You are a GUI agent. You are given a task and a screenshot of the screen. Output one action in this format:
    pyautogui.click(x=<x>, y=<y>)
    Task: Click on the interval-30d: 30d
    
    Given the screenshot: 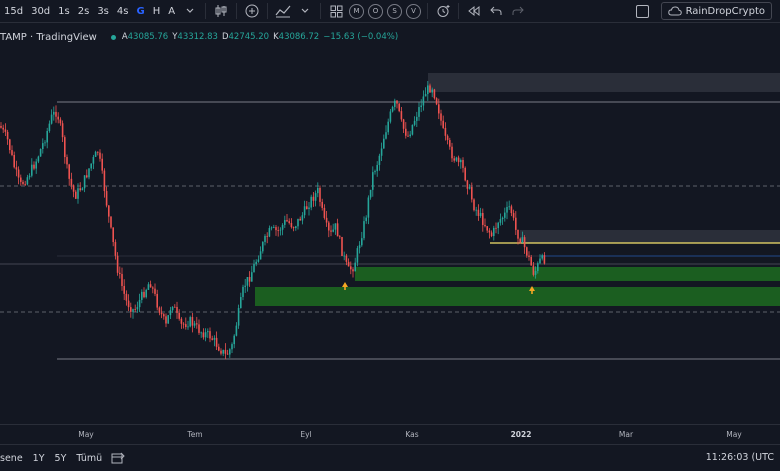 What is the action you would take?
    pyautogui.click(x=41, y=11)
    